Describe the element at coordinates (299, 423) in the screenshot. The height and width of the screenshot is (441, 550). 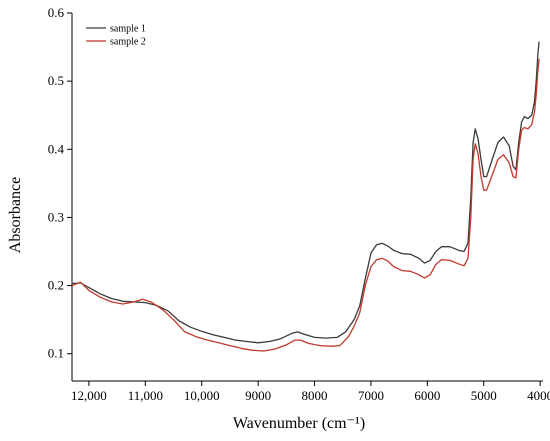
I see `x-axis-title: Wavenumber (cm⁻¹)` at that location.